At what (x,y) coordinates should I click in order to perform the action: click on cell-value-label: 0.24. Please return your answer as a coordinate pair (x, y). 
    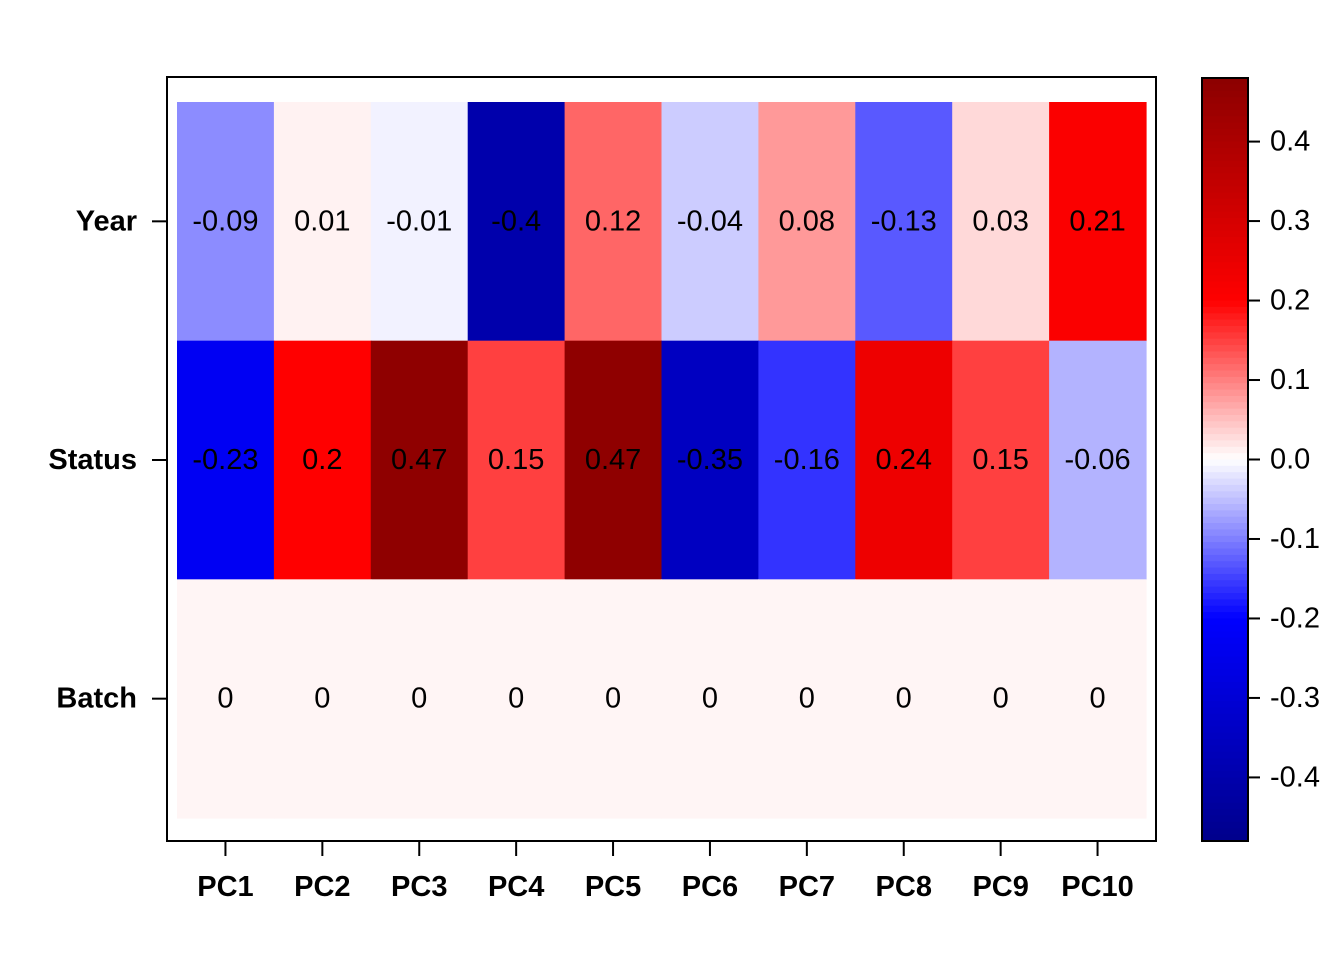
    Looking at the image, I should click on (904, 460).